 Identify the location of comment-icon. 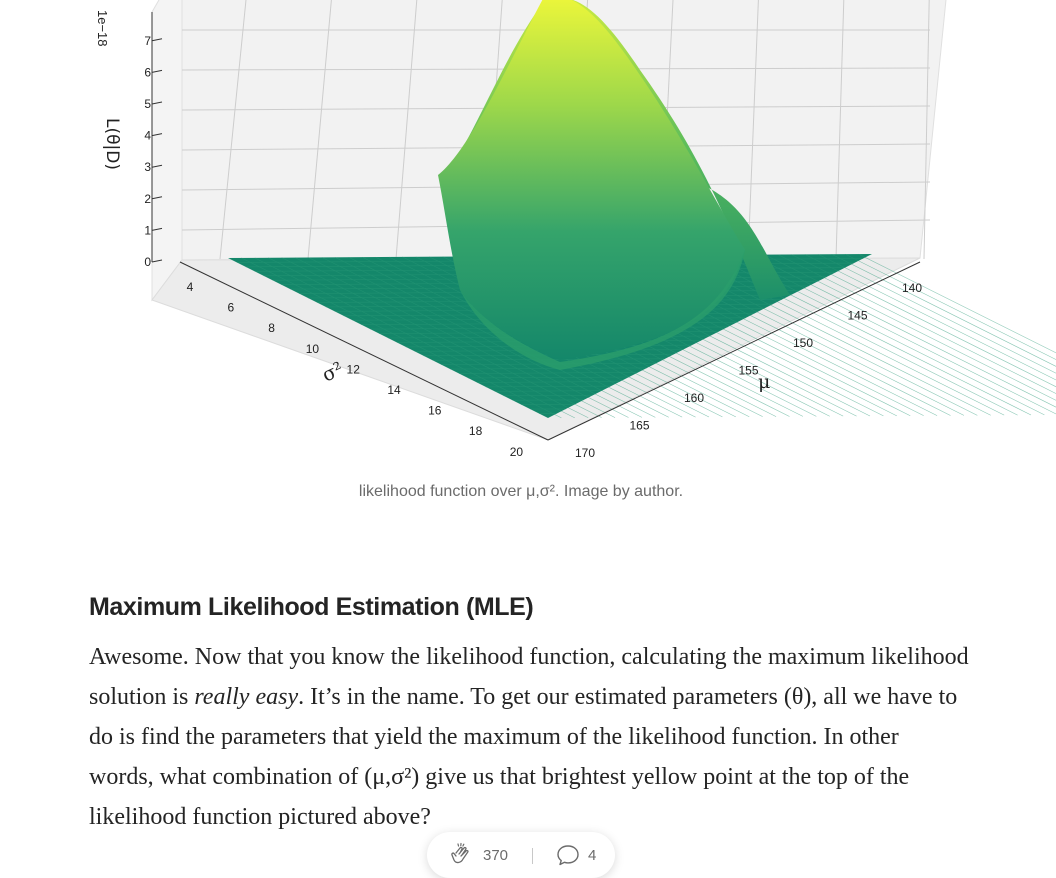
(568, 855).